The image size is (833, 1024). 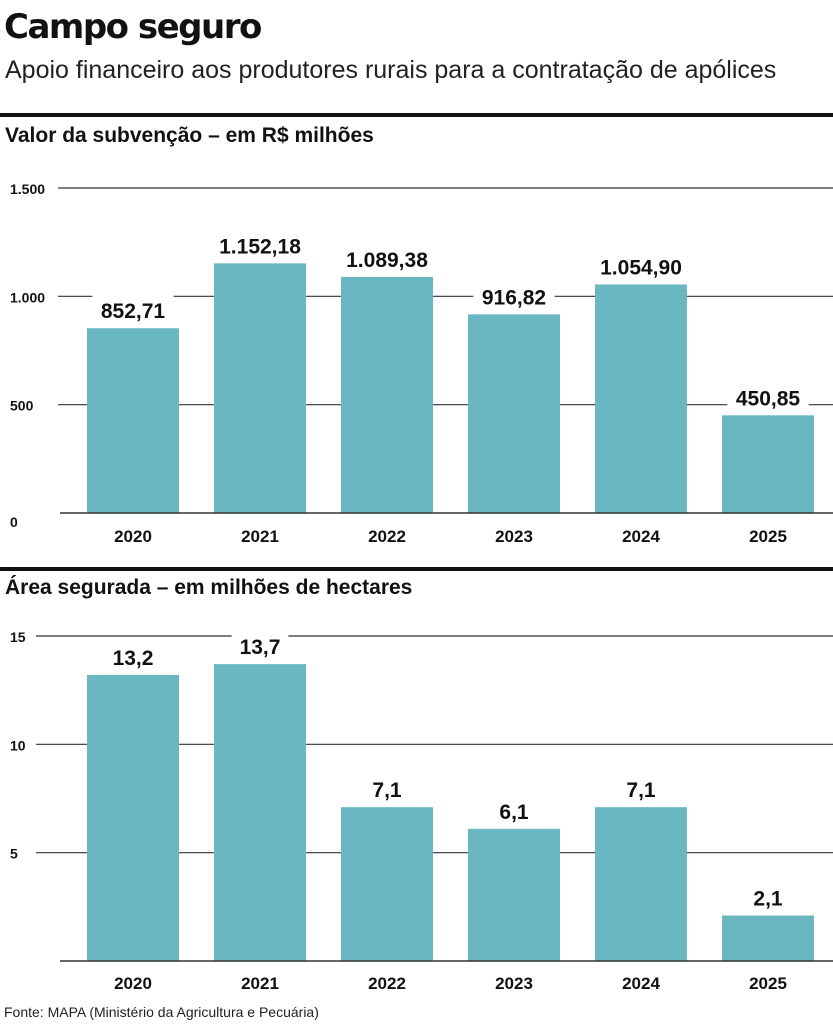 I want to click on value-label: 852,71, so click(x=133, y=311).